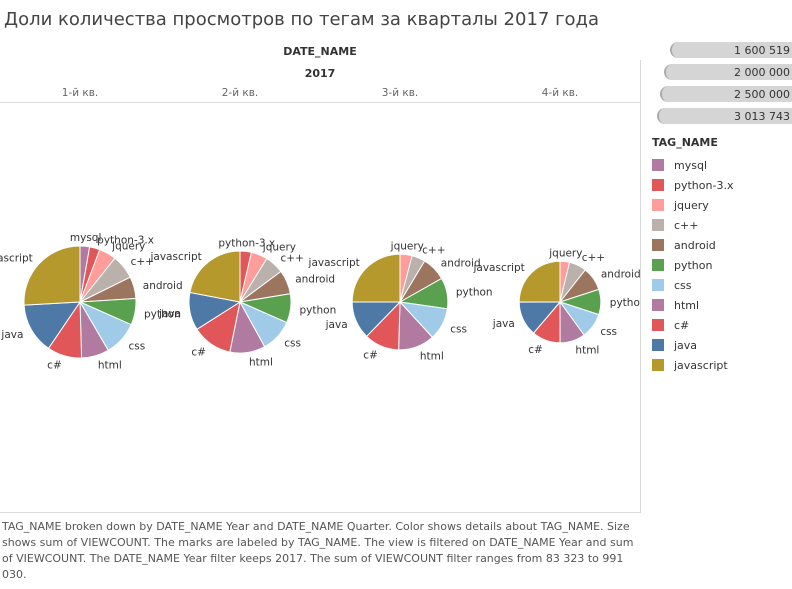 The image size is (792, 589). Describe the element at coordinates (686, 225) in the screenshot. I see `legend-label: c++` at that location.